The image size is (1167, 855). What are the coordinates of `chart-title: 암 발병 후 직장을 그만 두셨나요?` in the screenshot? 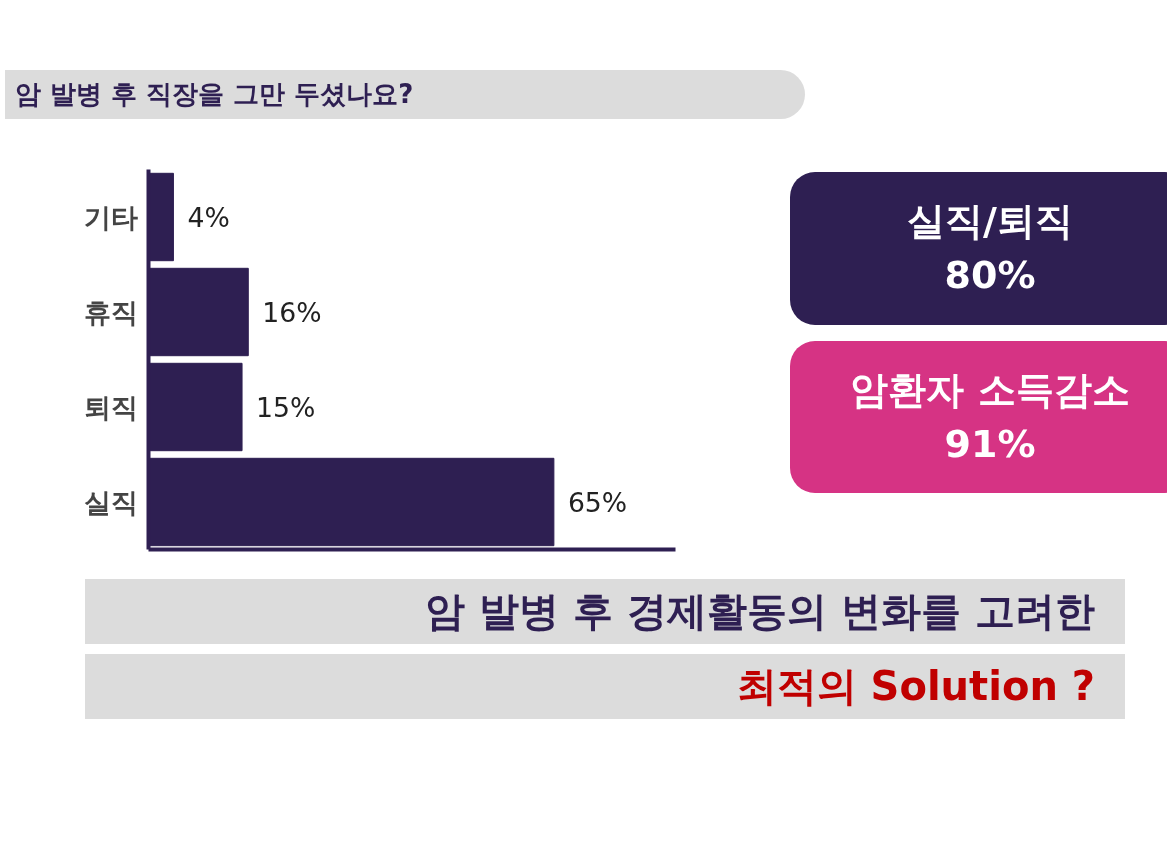 It's located at (214, 94).